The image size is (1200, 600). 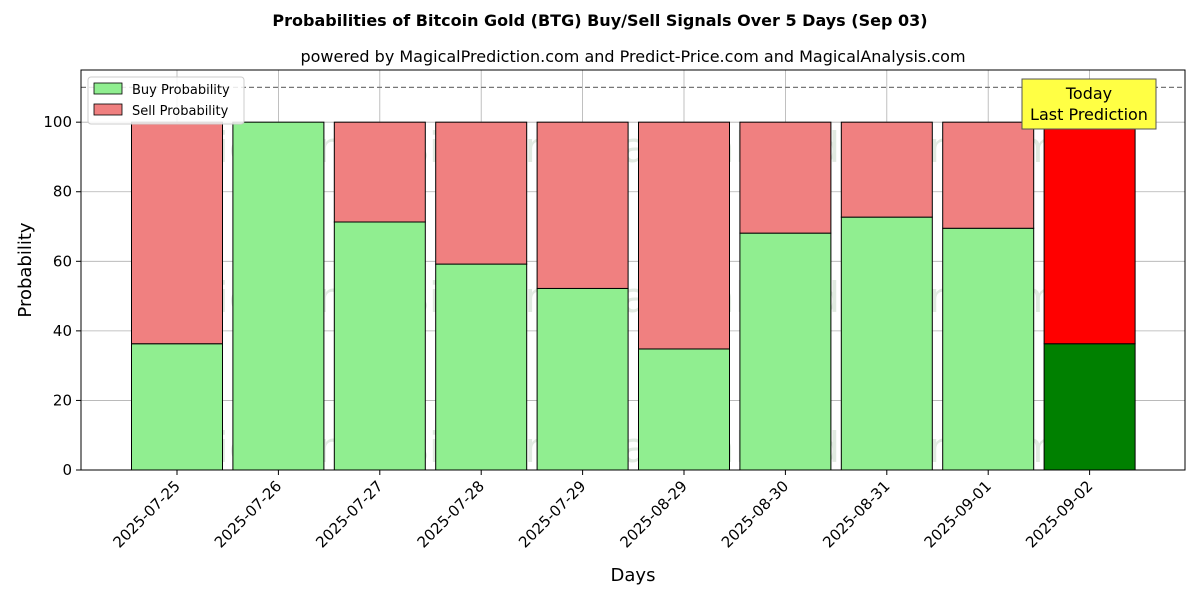 What do you see at coordinates (451, 514) in the screenshot?
I see `x-tick-label: 2025-07-28` at bounding box center [451, 514].